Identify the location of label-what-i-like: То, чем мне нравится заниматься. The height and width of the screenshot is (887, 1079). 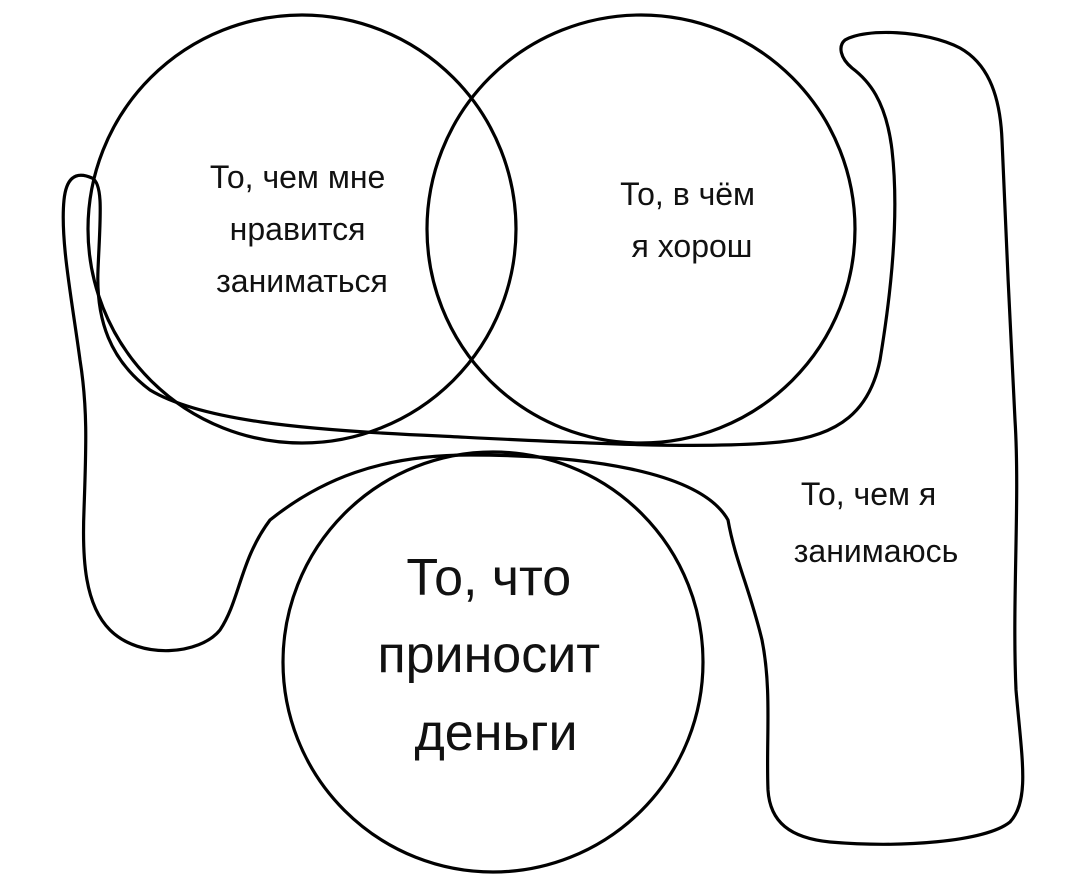
(302, 229).